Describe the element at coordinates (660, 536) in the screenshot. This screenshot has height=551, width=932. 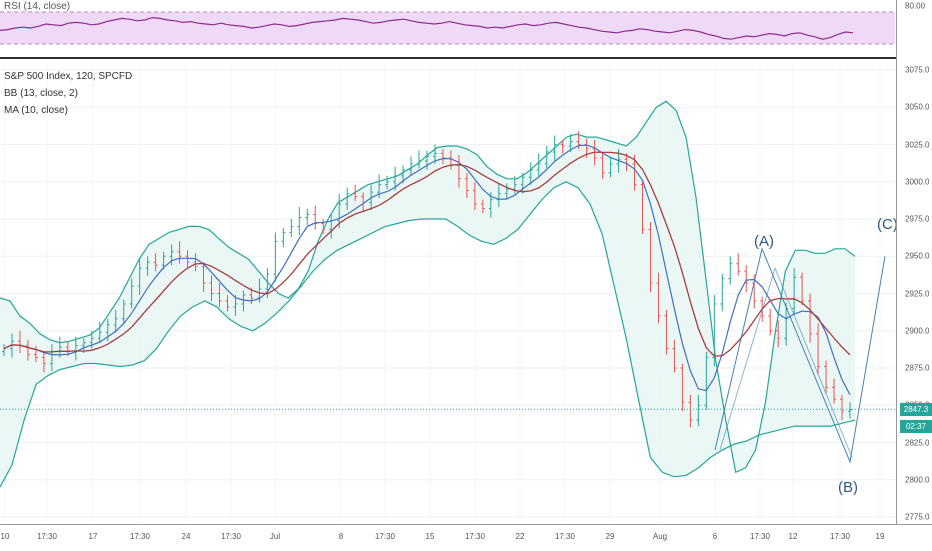
I see `time-tick-label: Aug` at that location.